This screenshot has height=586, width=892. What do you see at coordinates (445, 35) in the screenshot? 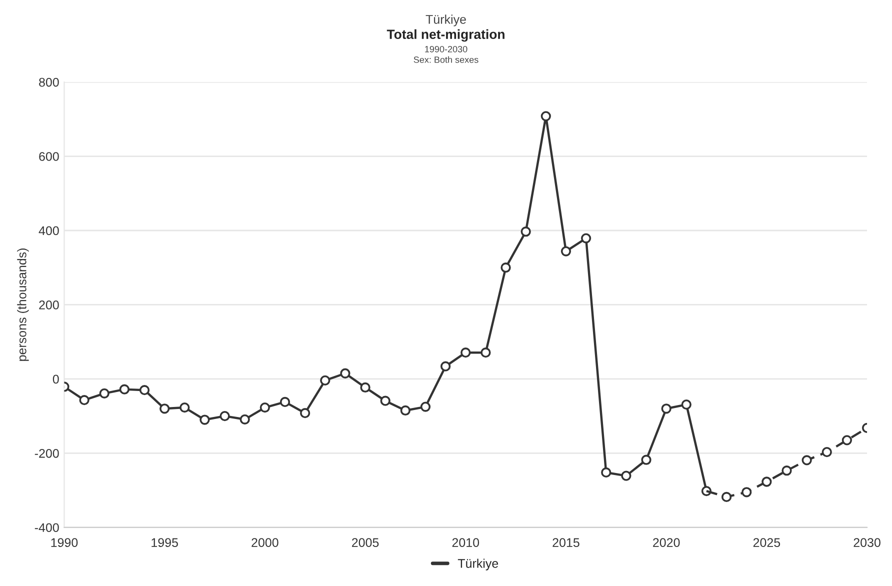
I see `chart-subtitle: Total net-migration` at bounding box center [445, 35].